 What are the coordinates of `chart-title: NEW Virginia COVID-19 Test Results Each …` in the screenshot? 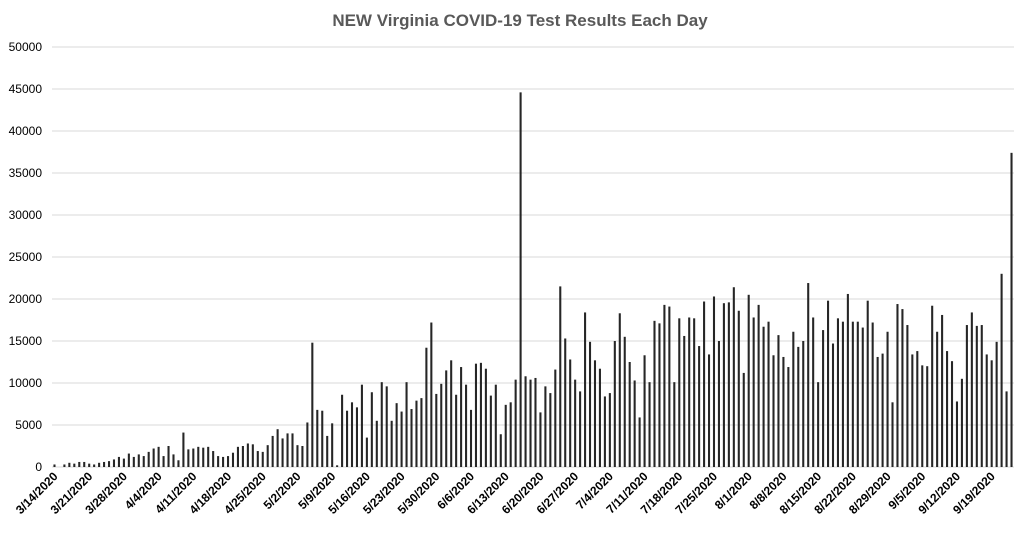 It's located at (520, 20).